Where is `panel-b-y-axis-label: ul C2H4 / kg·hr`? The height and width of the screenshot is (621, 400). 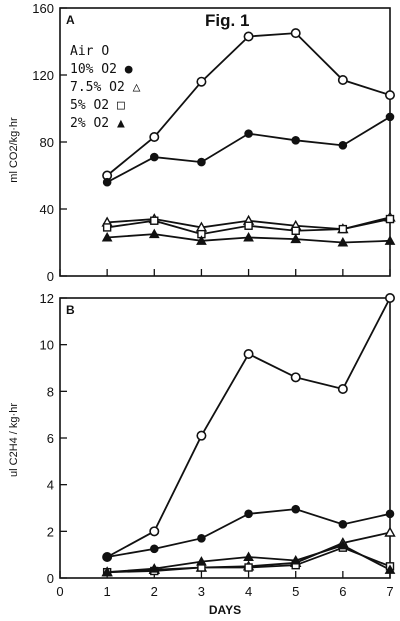 panel-b-y-axis-label: ul C2H4 / kg·hr is located at coordinates (14, 440).